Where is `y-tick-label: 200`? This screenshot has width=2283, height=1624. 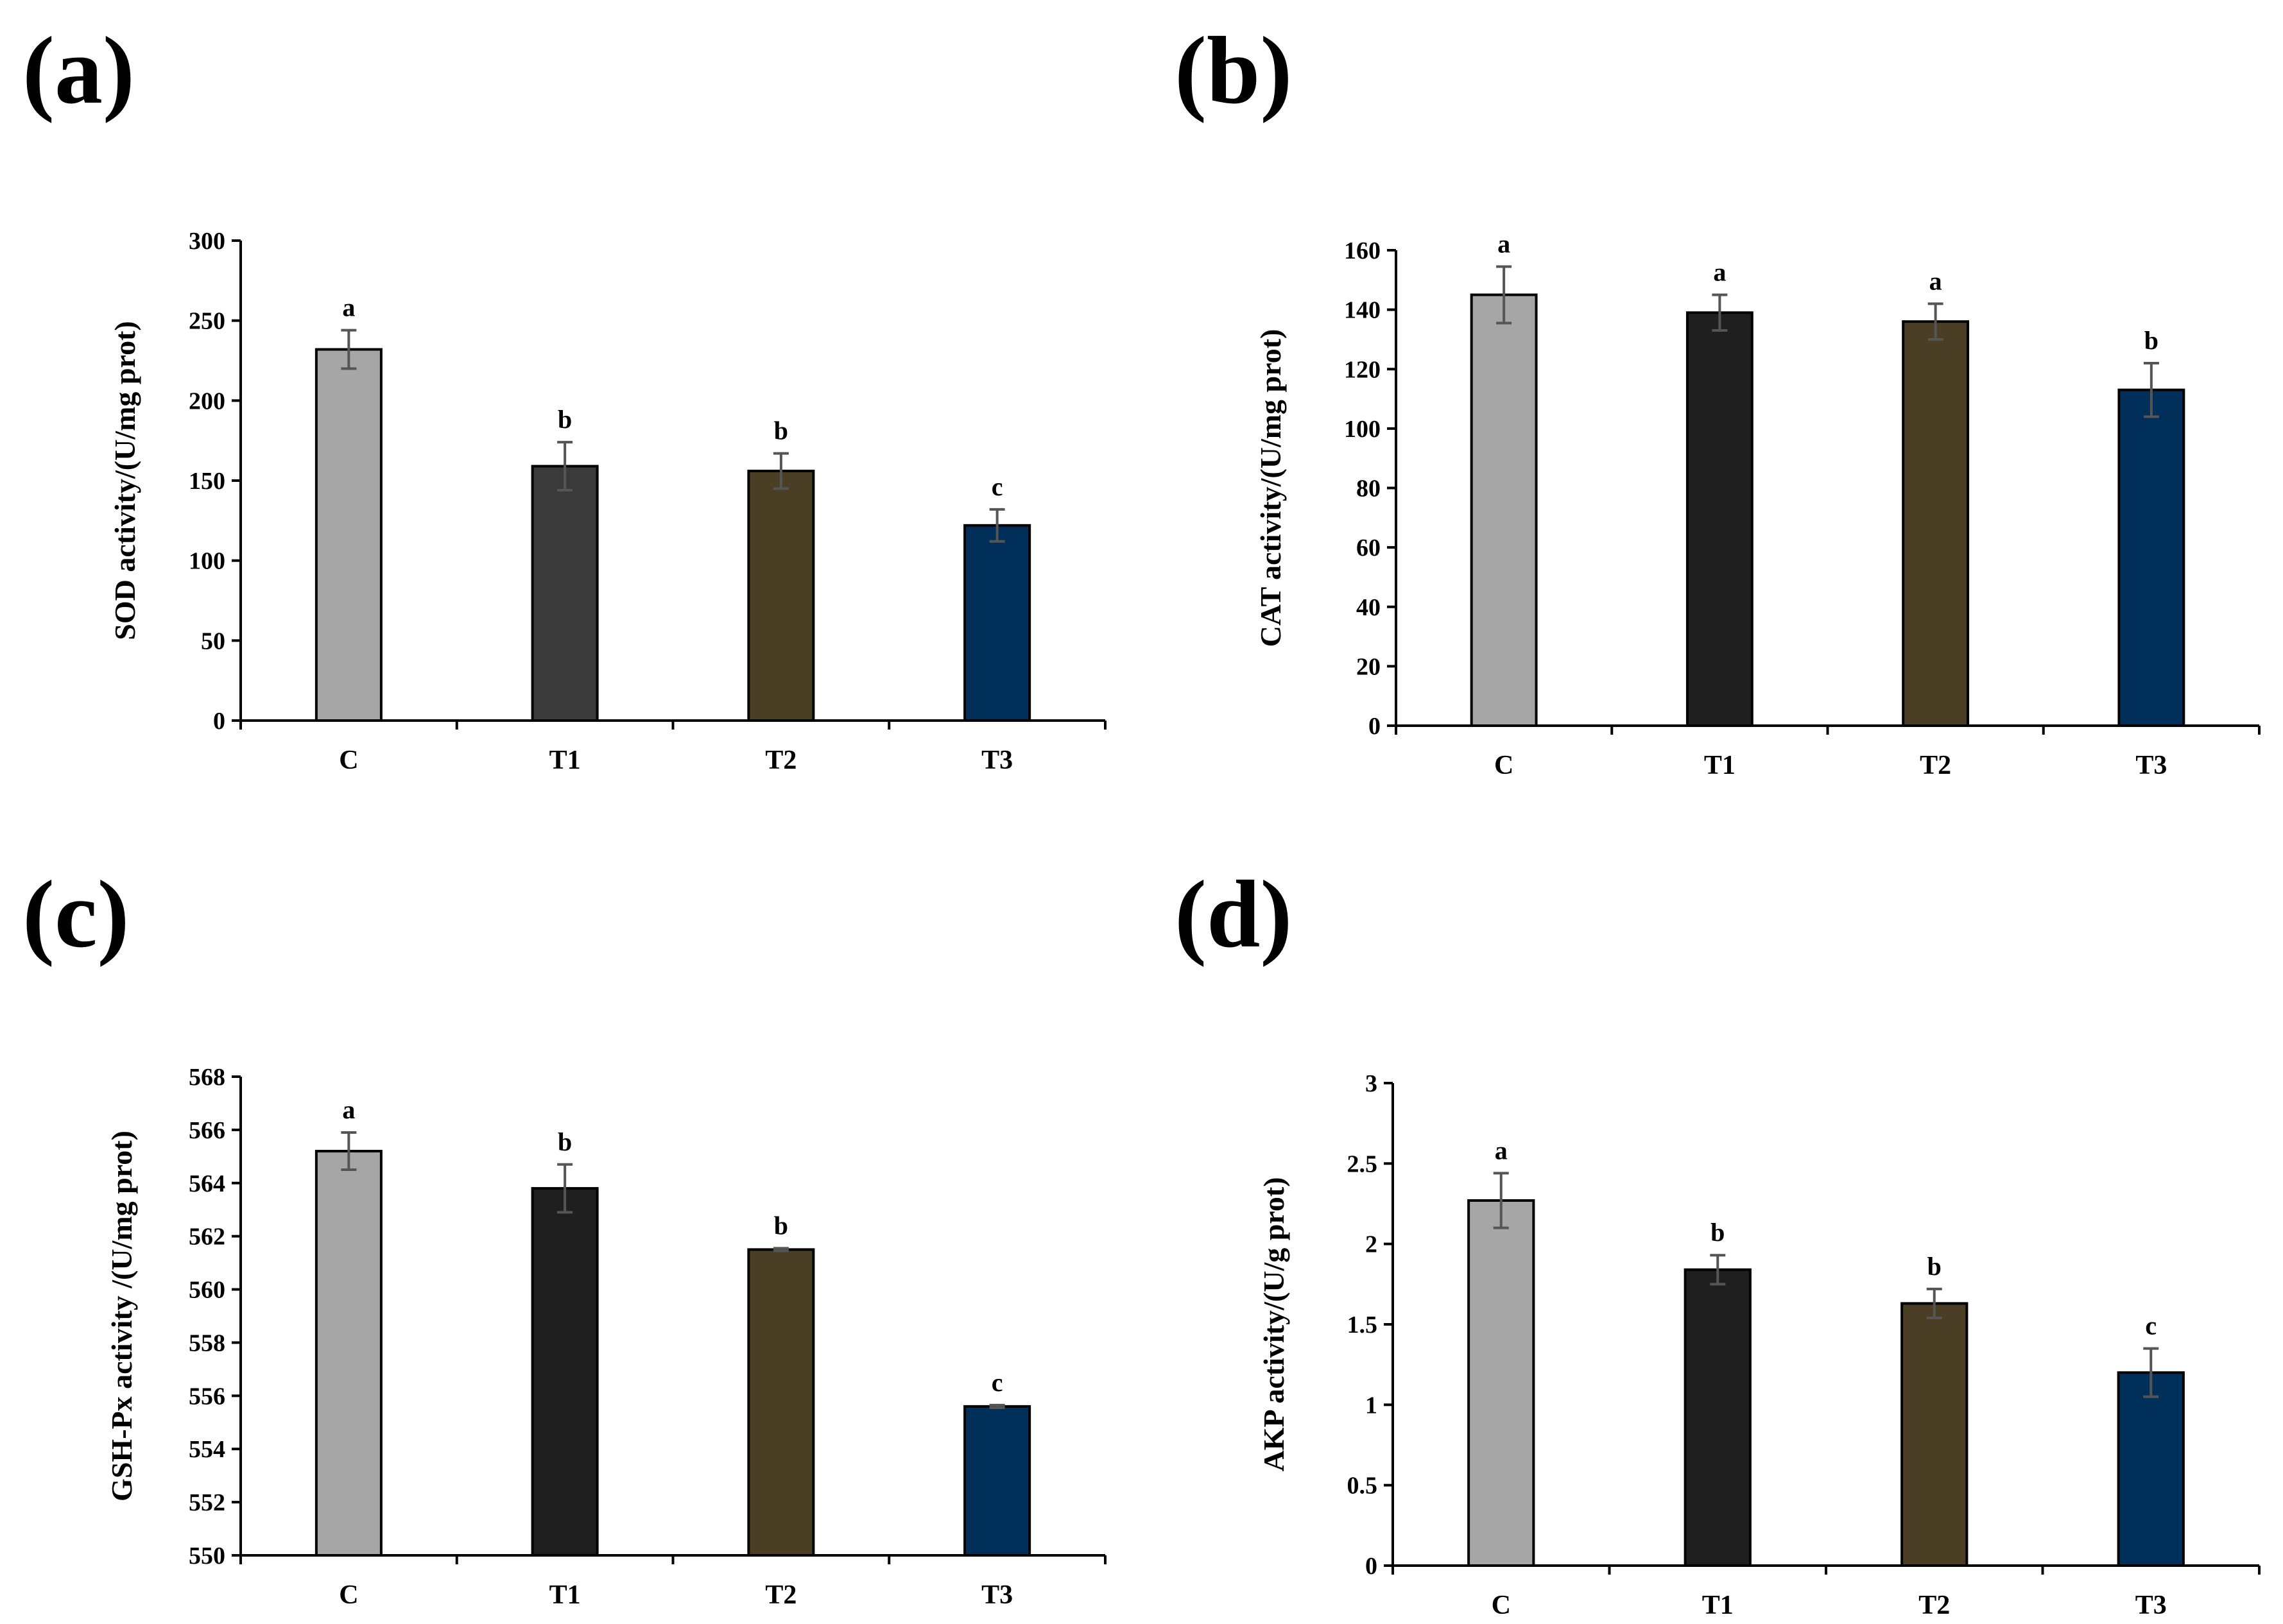 y-tick-label: 200 is located at coordinates (207, 401).